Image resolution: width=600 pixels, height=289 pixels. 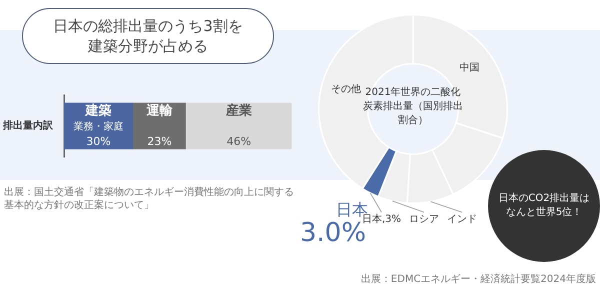 What do you see at coordinates (148, 36) in the screenshot?
I see `chart-title: 日本の総排出量のうち3割を建築分野が占める` at bounding box center [148, 36].